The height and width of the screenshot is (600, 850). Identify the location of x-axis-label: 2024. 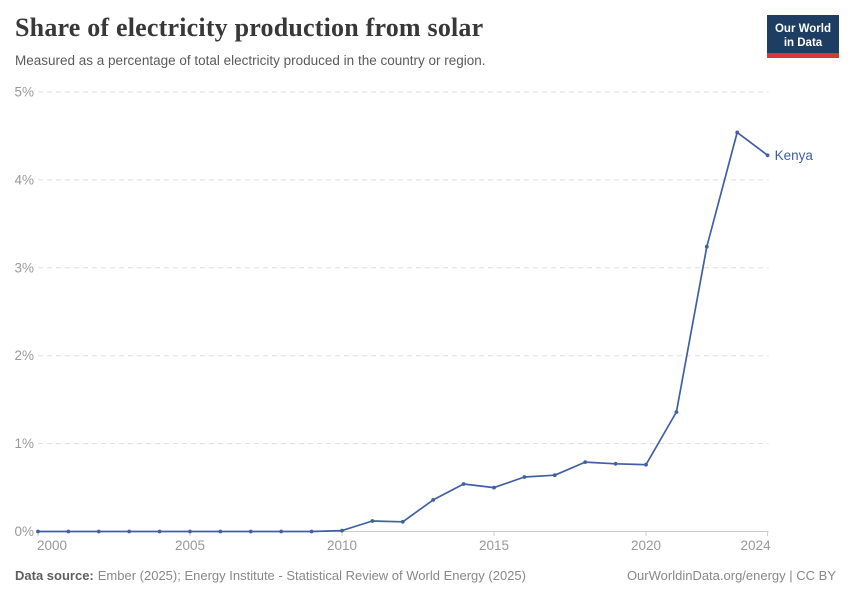
(756, 545).